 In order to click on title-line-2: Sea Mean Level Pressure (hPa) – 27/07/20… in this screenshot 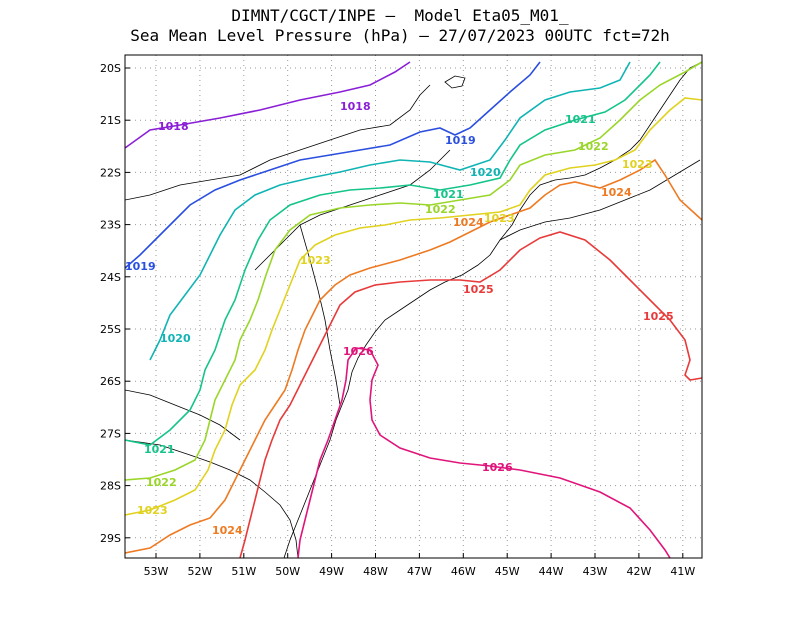, I will do `click(400, 35)`.